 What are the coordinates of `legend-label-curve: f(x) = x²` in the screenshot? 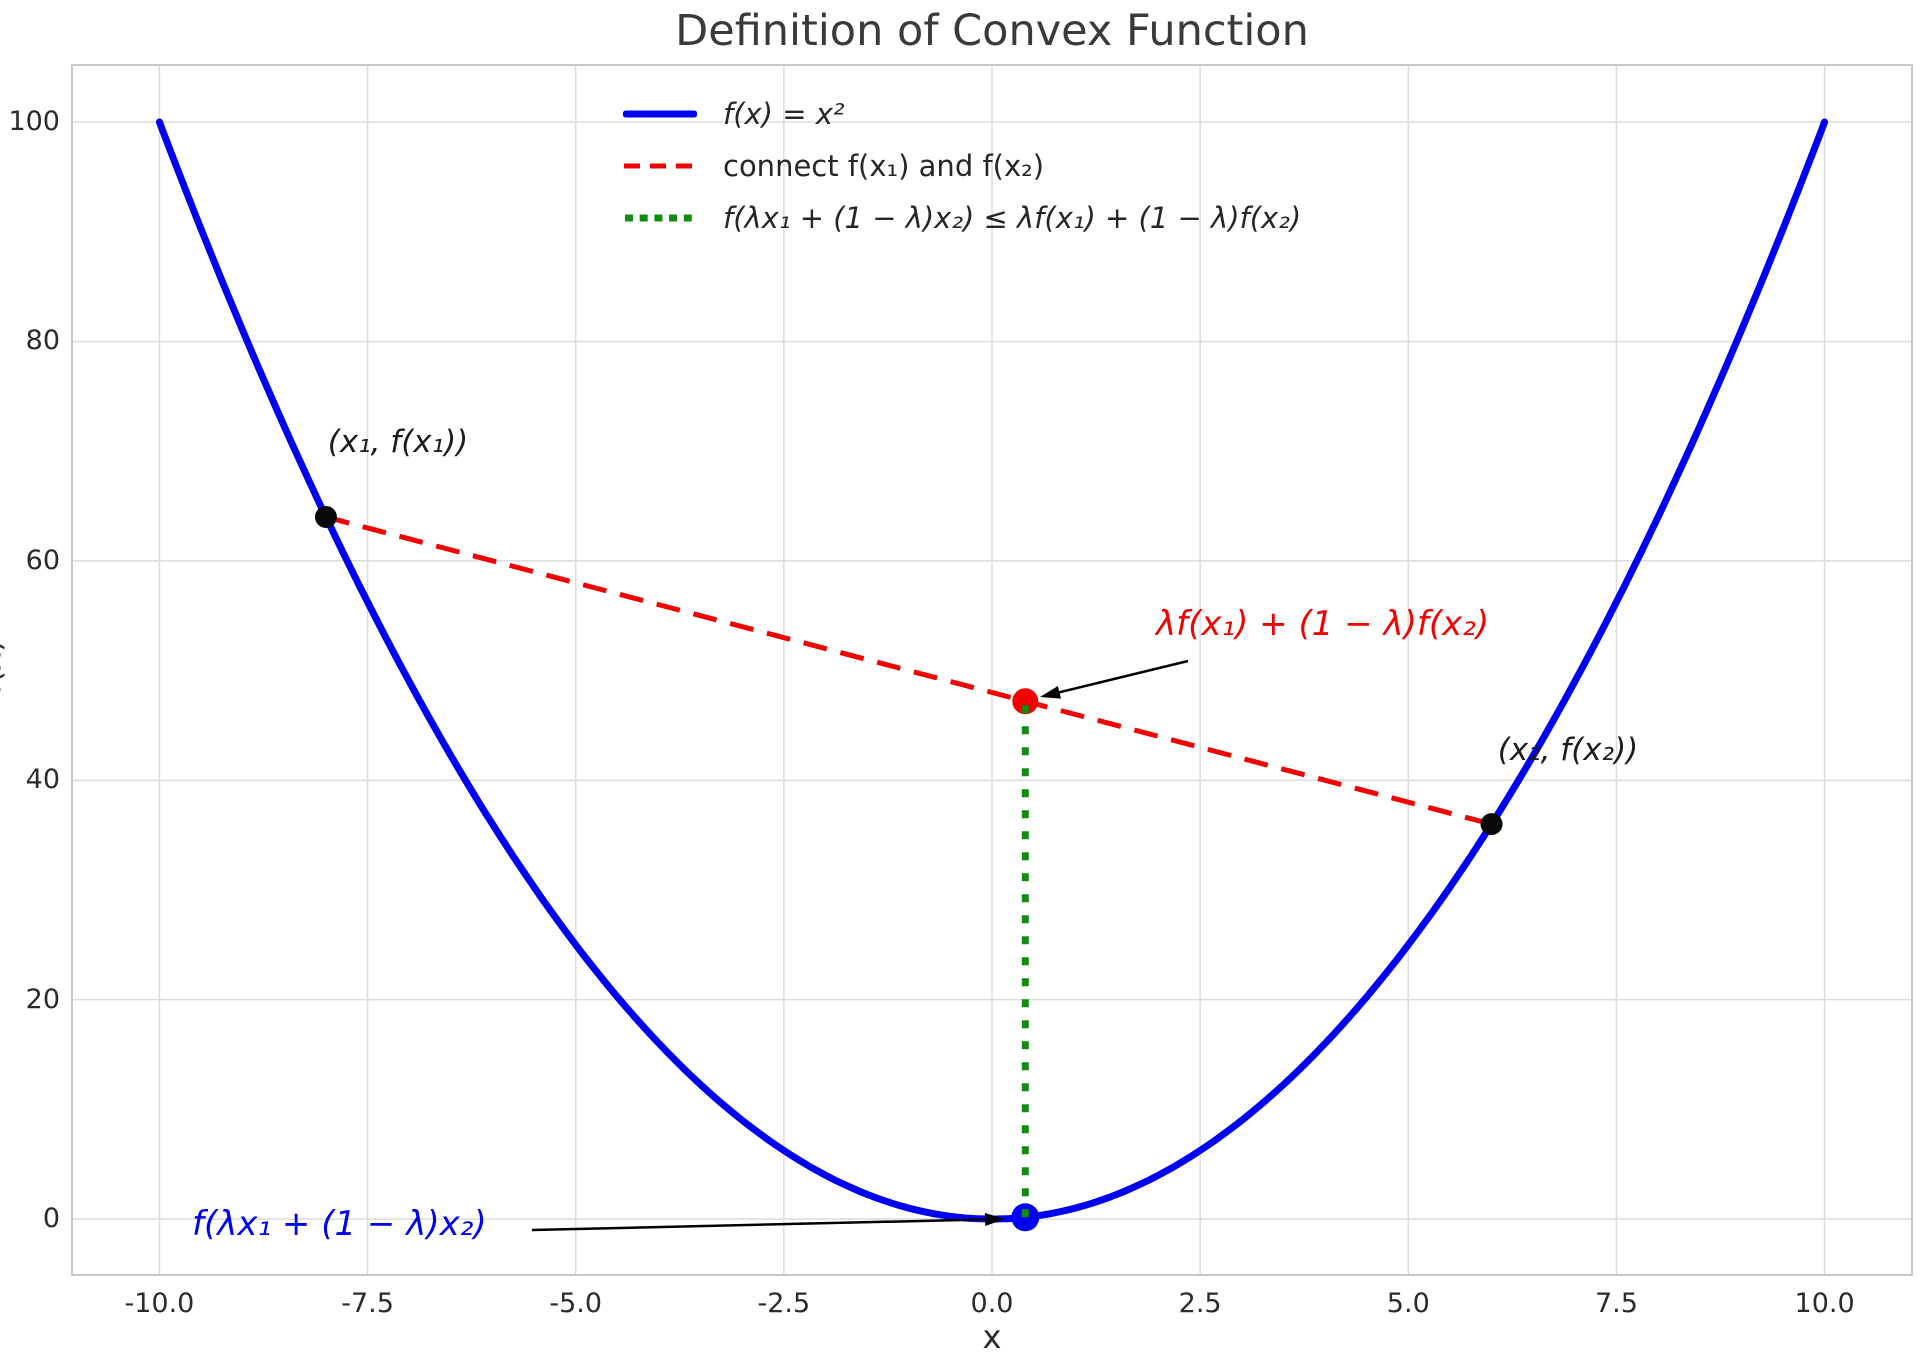 It's located at (784, 114).